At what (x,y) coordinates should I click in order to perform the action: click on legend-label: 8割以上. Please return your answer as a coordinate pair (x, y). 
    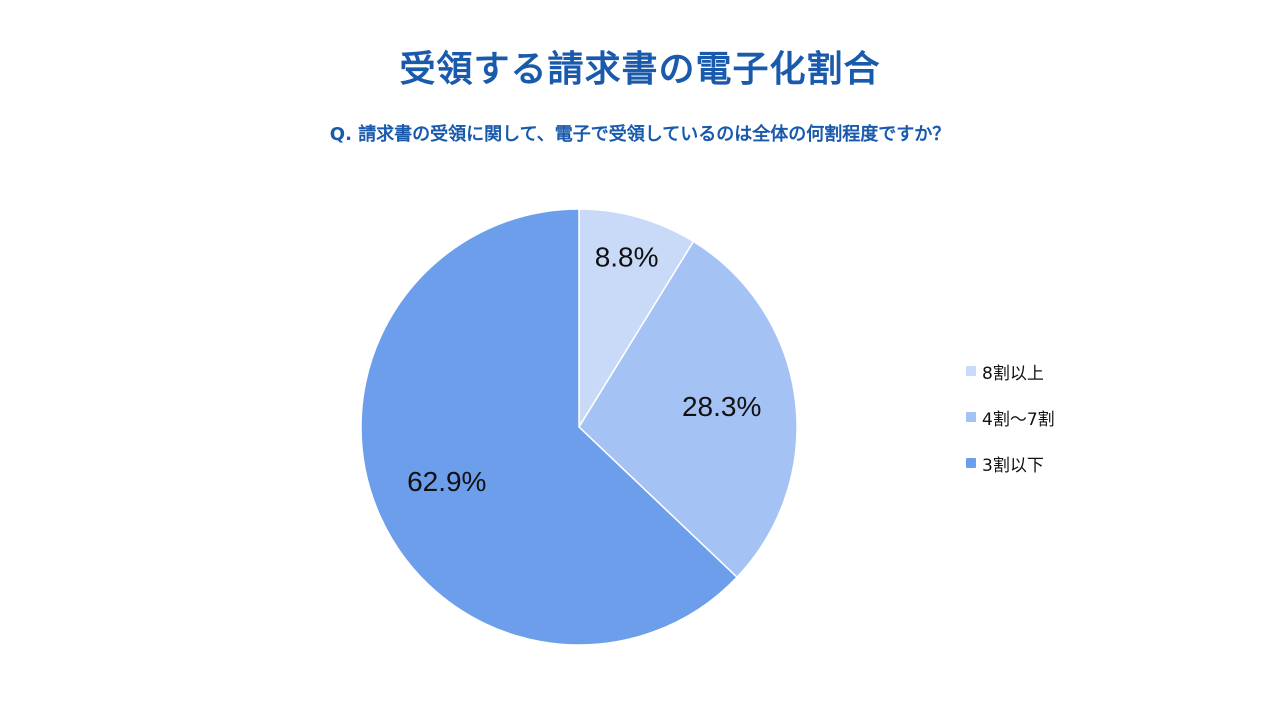
    Looking at the image, I should click on (1013, 373).